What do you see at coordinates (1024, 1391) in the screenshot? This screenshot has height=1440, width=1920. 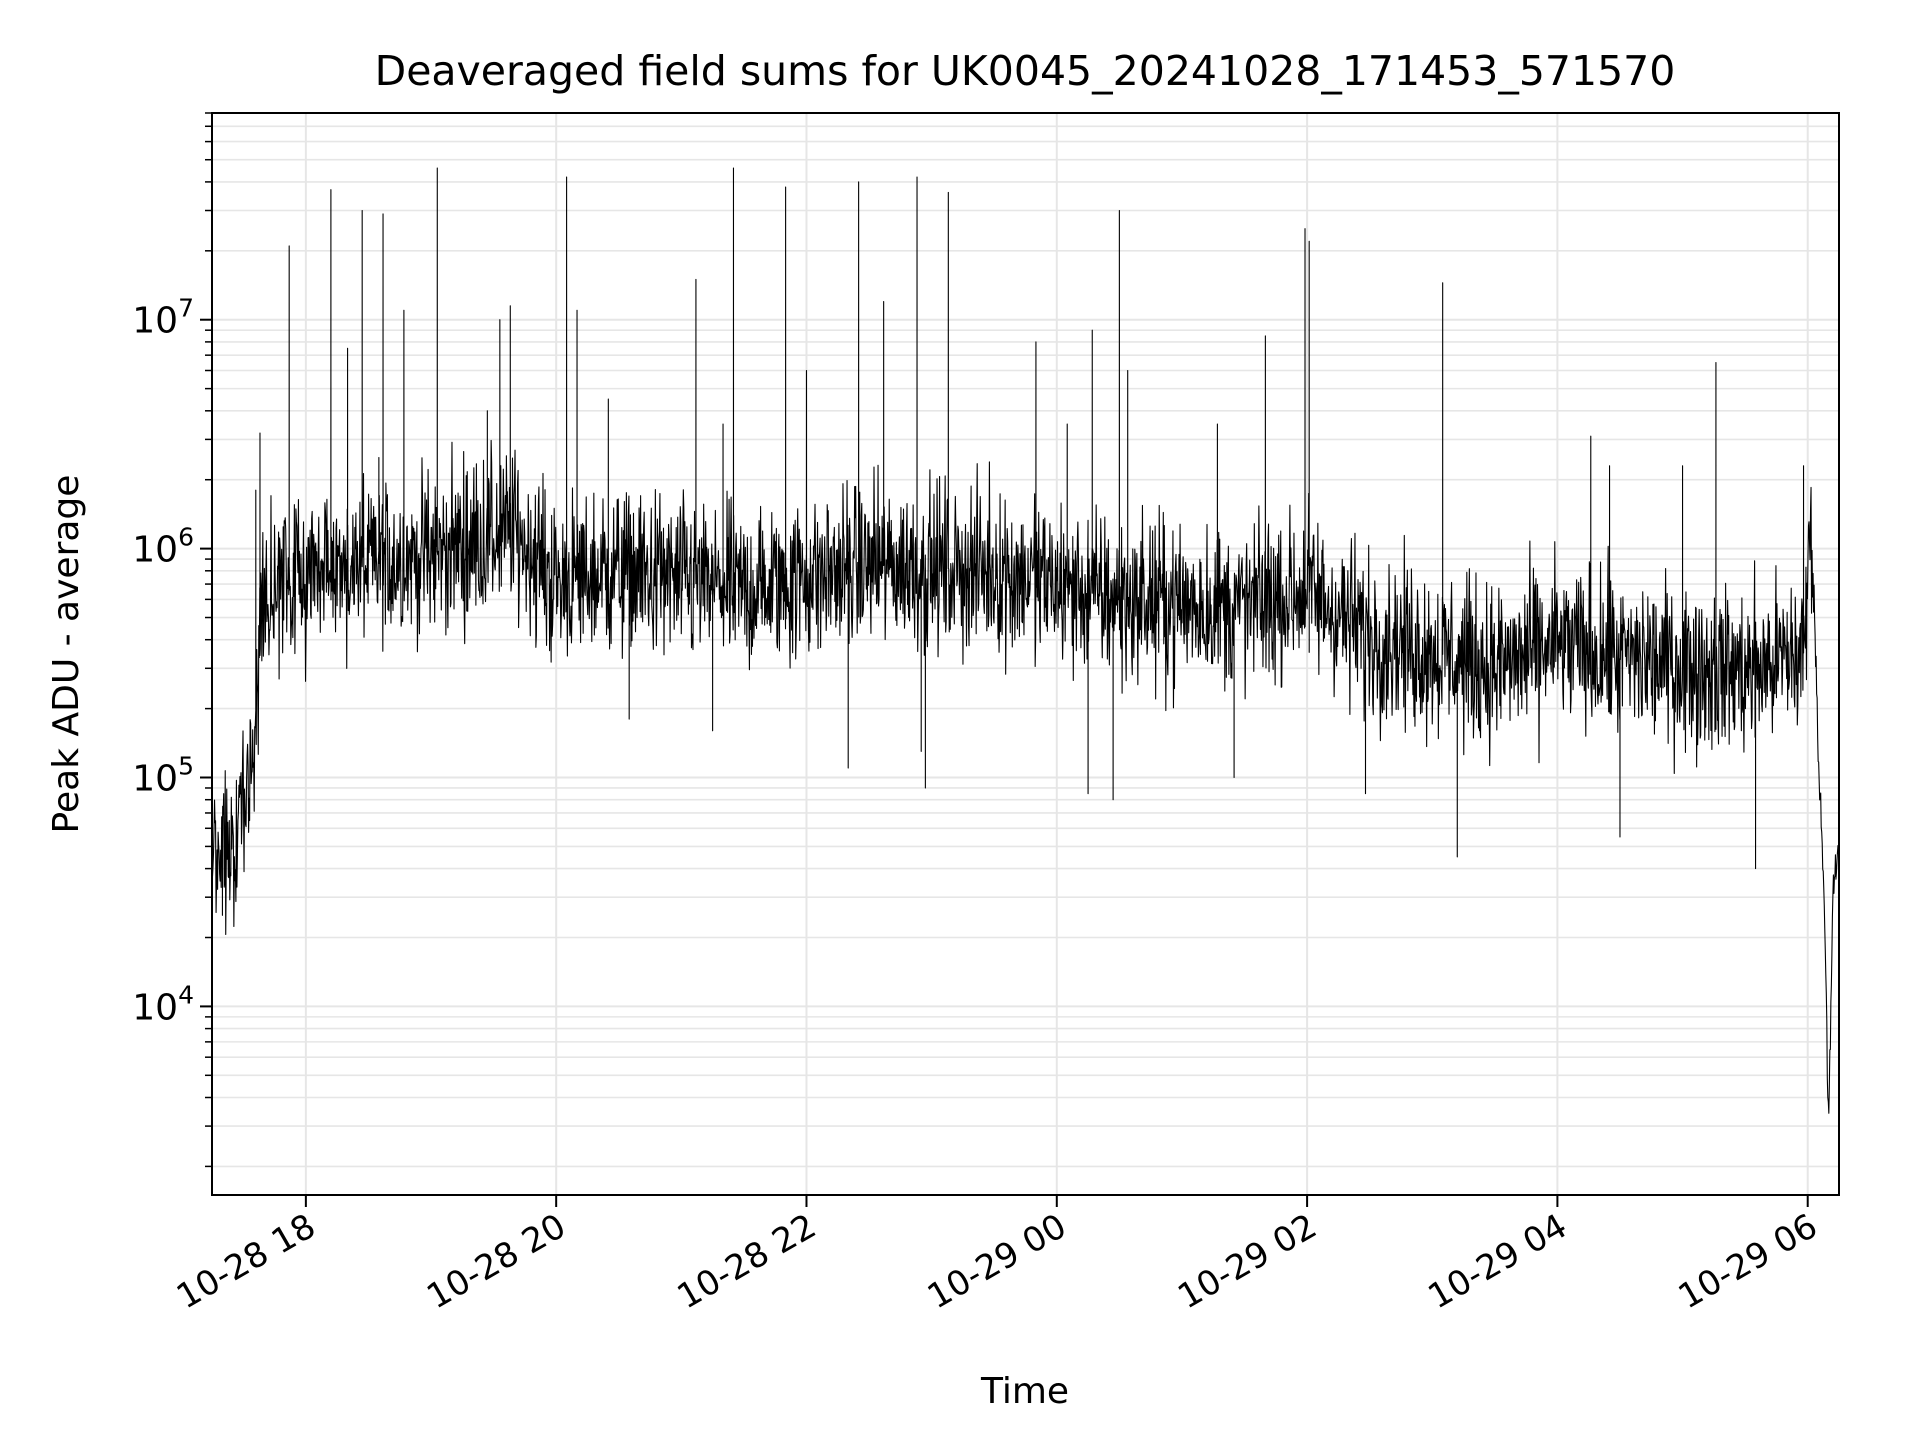 I see `x-axis-label: Time` at bounding box center [1024, 1391].